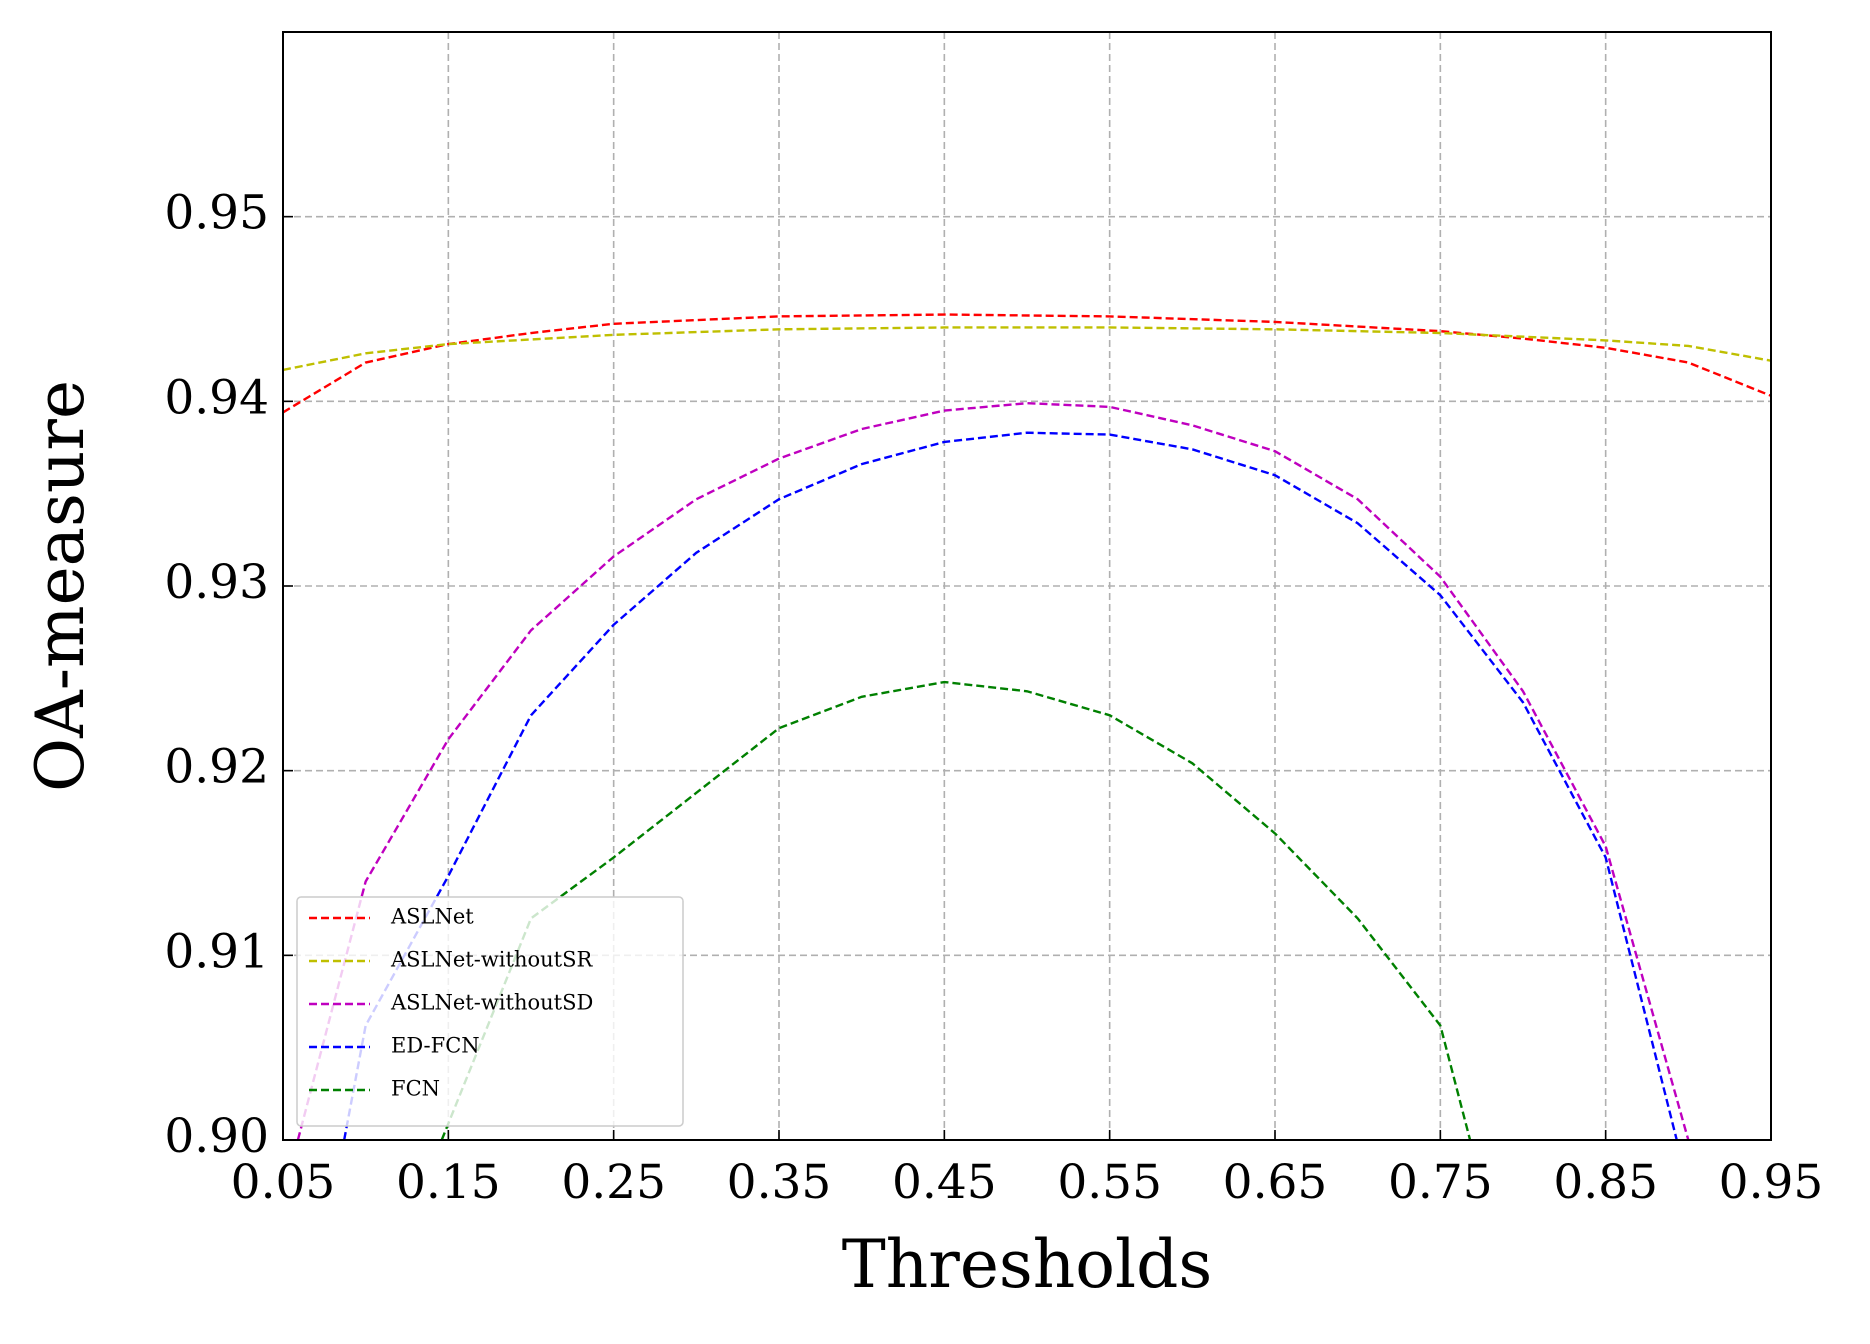  What do you see at coordinates (944, 1182) in the screenshot?
I see `x-tick-label: 0.45` at bounding box center [944, 1182].